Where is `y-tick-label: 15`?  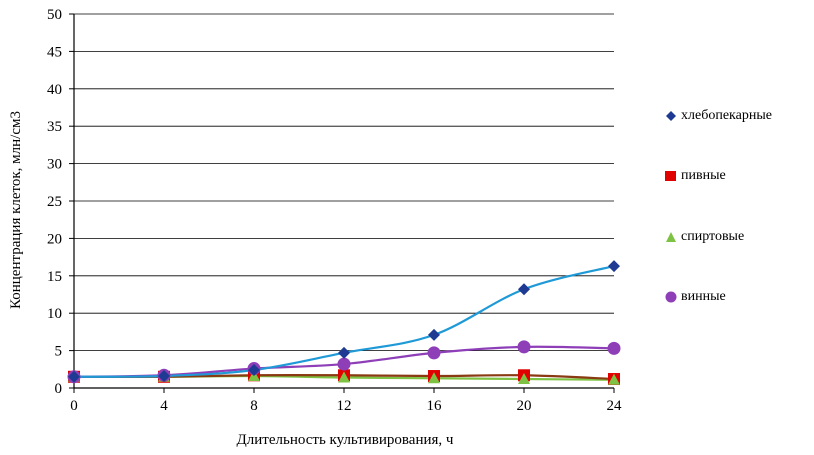
y-tick-label: 15 is located at coordinates (54, 277).